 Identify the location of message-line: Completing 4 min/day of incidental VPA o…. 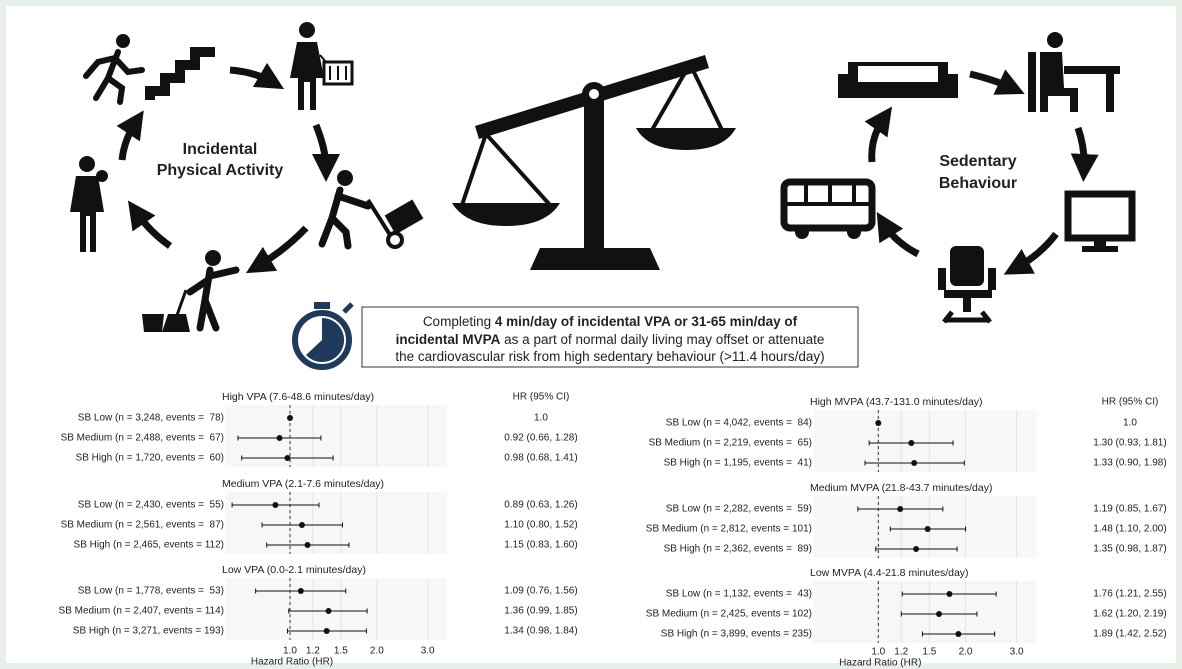
(610, 321).